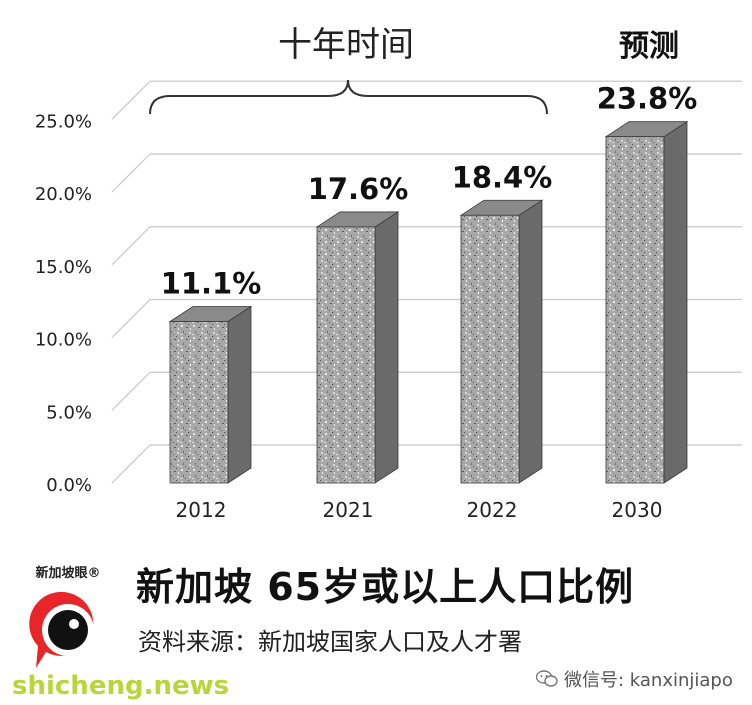 The width and height of the screenshot is (752, 705). I want to click on xinjiapo-eye-logo: 新加坡眼®, so click(68, 616).